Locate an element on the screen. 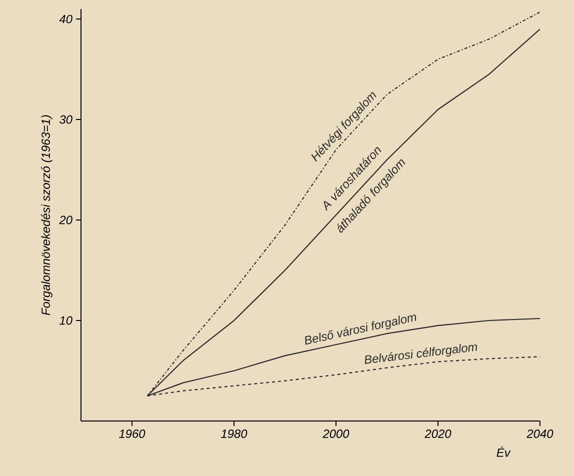 Image resolution: width=574 pixels, height=476 pixels. x-tick-label: 2040 is located at coordinates (540, 434).